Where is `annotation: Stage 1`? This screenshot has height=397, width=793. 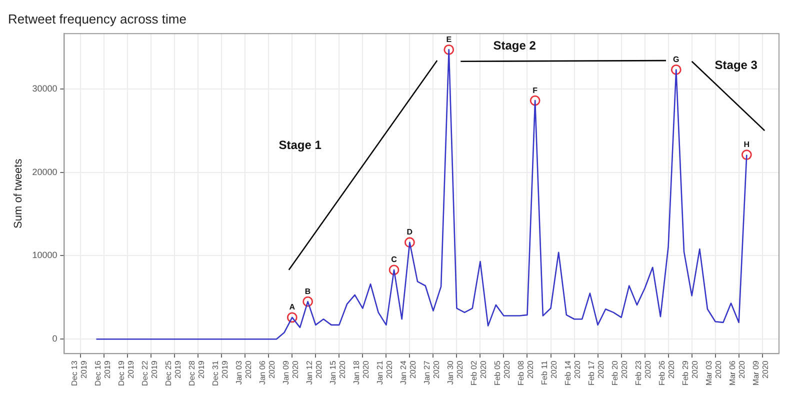
annotation: Stage 1 is located at coordinates (300, 145).